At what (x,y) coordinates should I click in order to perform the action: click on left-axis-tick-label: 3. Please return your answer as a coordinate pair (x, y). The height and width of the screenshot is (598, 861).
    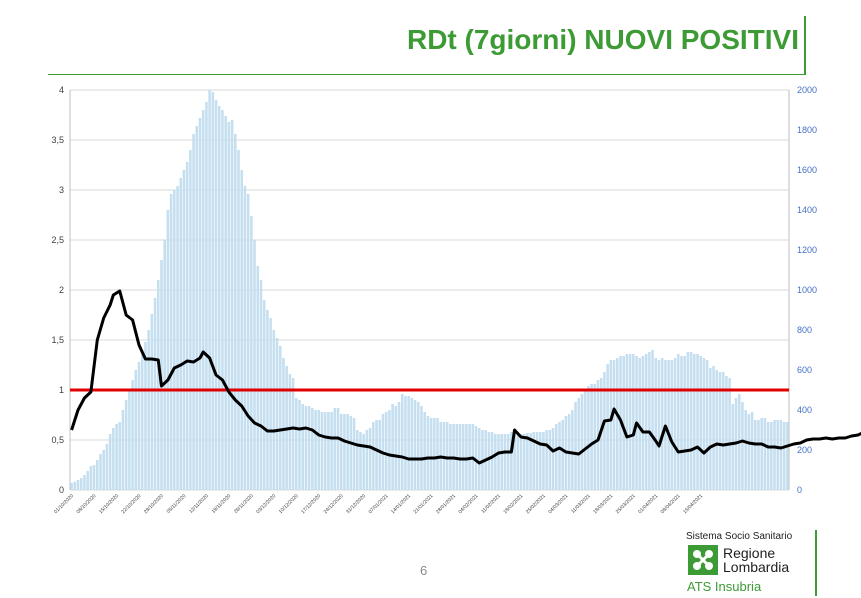
    Looking at the image, I should click on (61, 190).